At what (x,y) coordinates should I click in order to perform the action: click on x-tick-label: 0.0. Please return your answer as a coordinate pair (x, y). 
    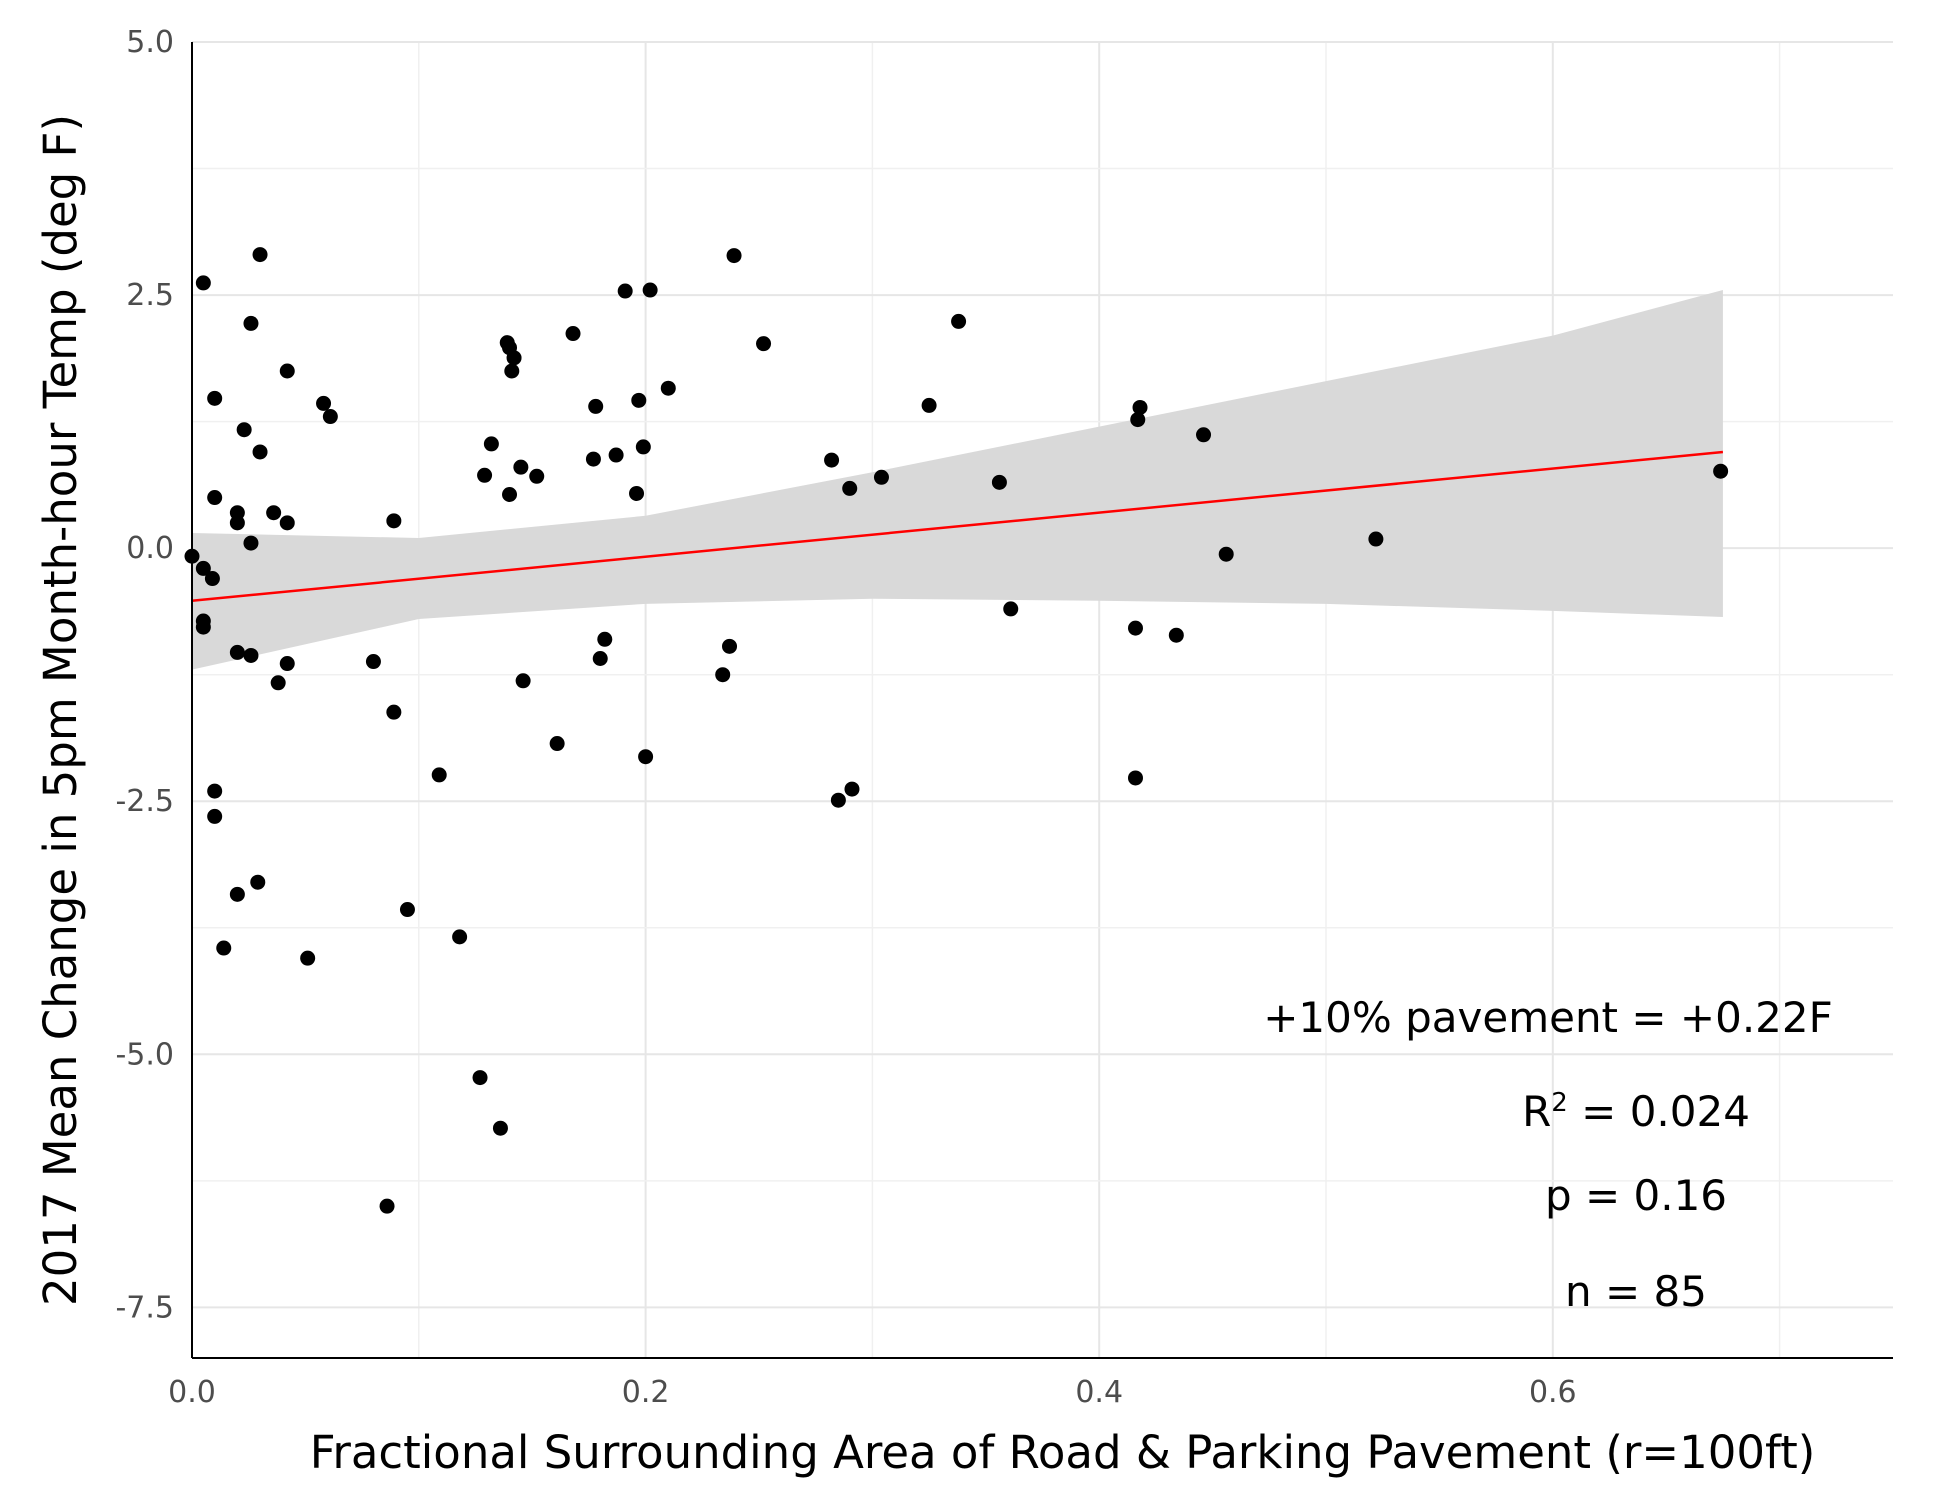
    Looking at the image, I should click on (192, 1392).